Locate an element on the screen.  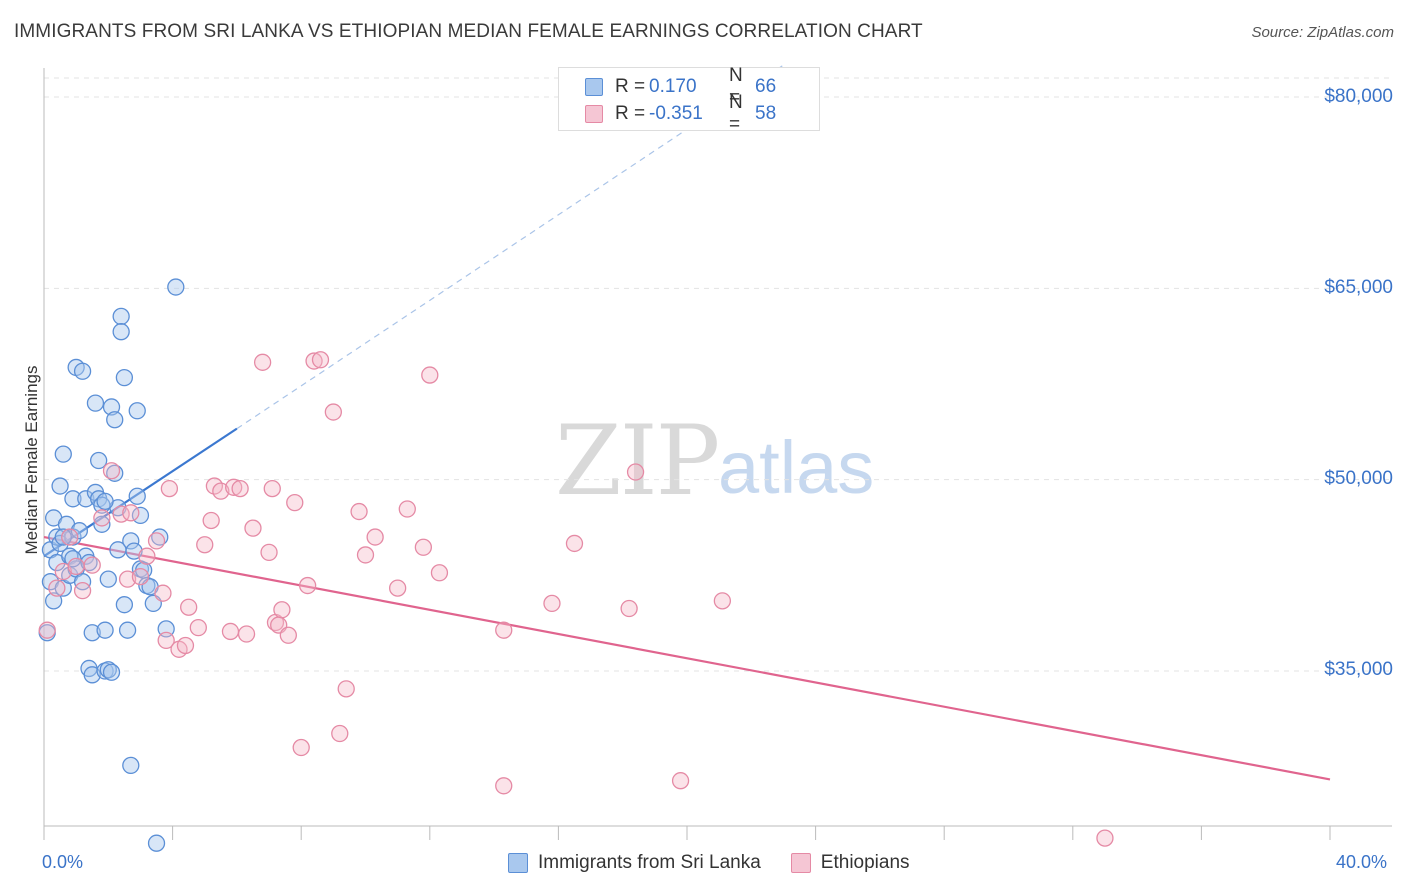
n-value: 58 is located at coordinates (766, 113).